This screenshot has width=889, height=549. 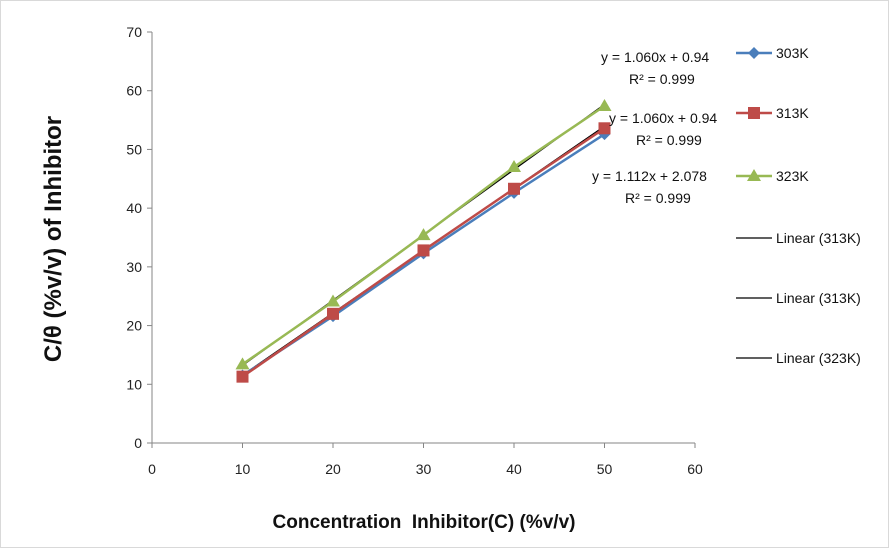 I want to click on legend-label: 303K, so click(x=792, y=53).